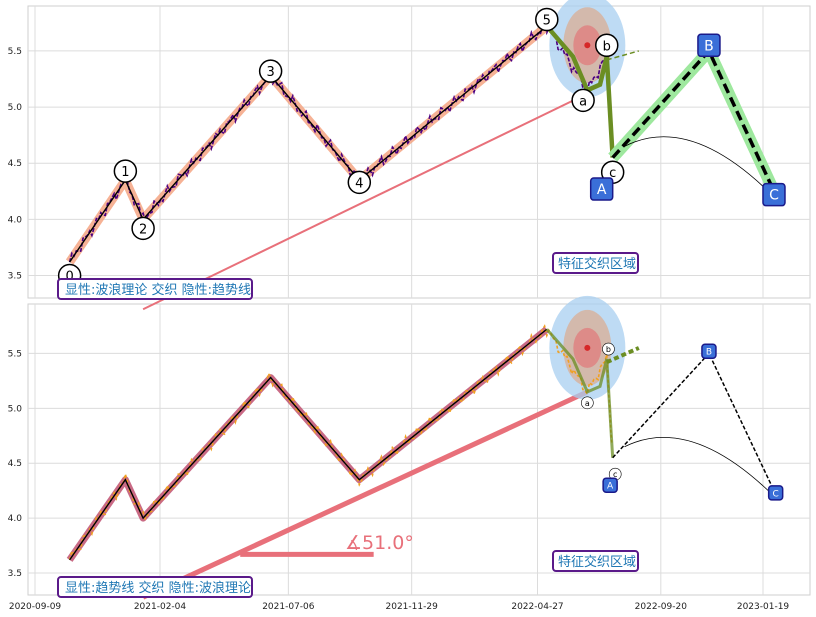 The width and height of the screenshot is (816, 617). I want to click on x-tick-label: 2021-11-29, so click(412, 607).